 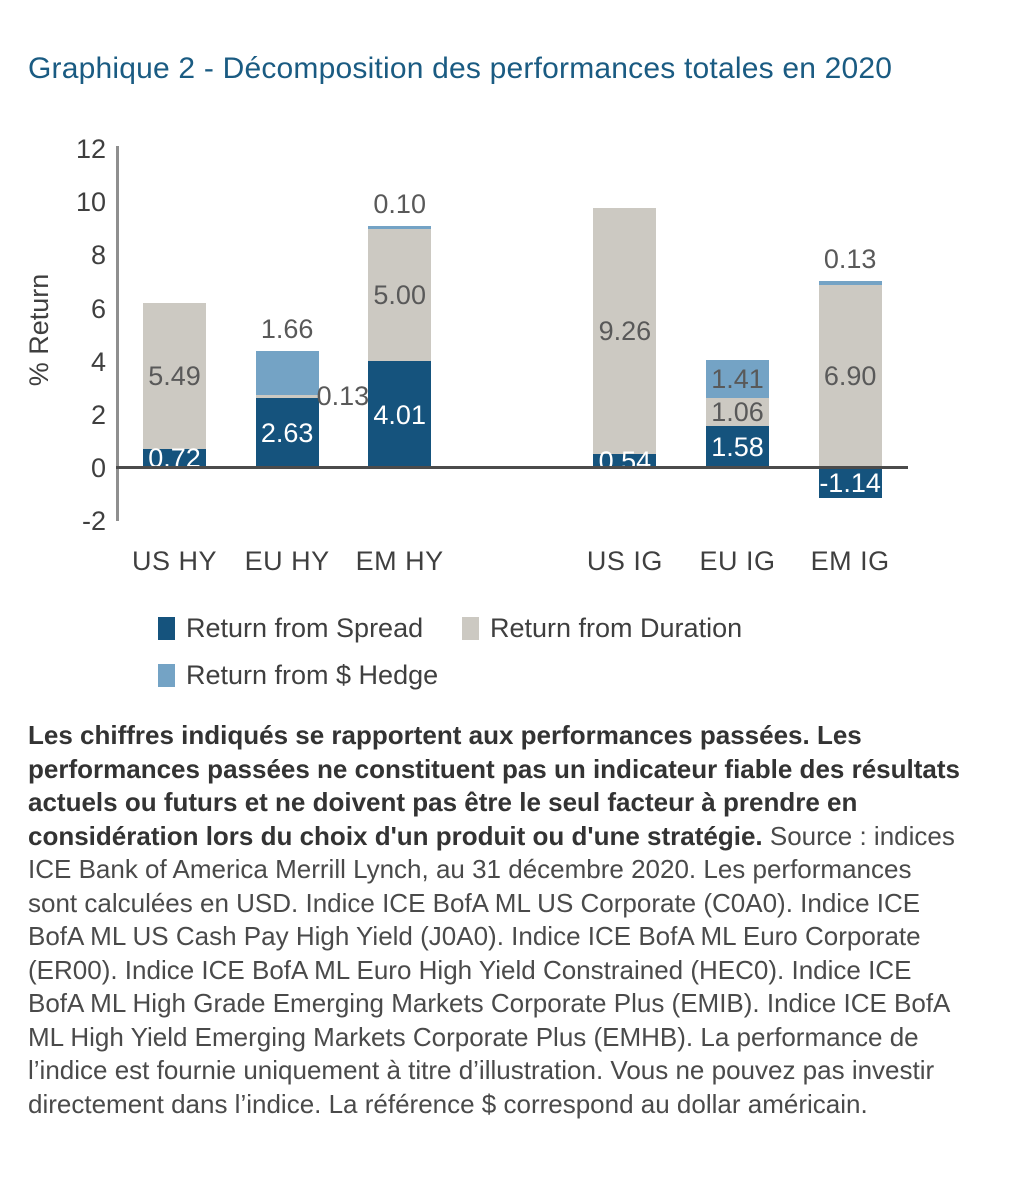 I want to click on legend-item-duration: Return from Duration, so click(x=602, y=628).